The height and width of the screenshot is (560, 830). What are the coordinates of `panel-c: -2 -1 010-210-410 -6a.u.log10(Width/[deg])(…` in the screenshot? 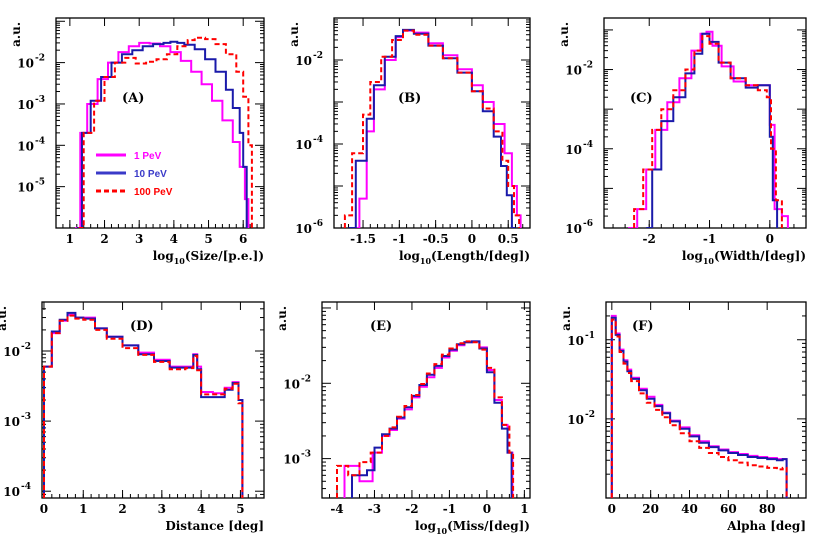 It's located at (682, 141).